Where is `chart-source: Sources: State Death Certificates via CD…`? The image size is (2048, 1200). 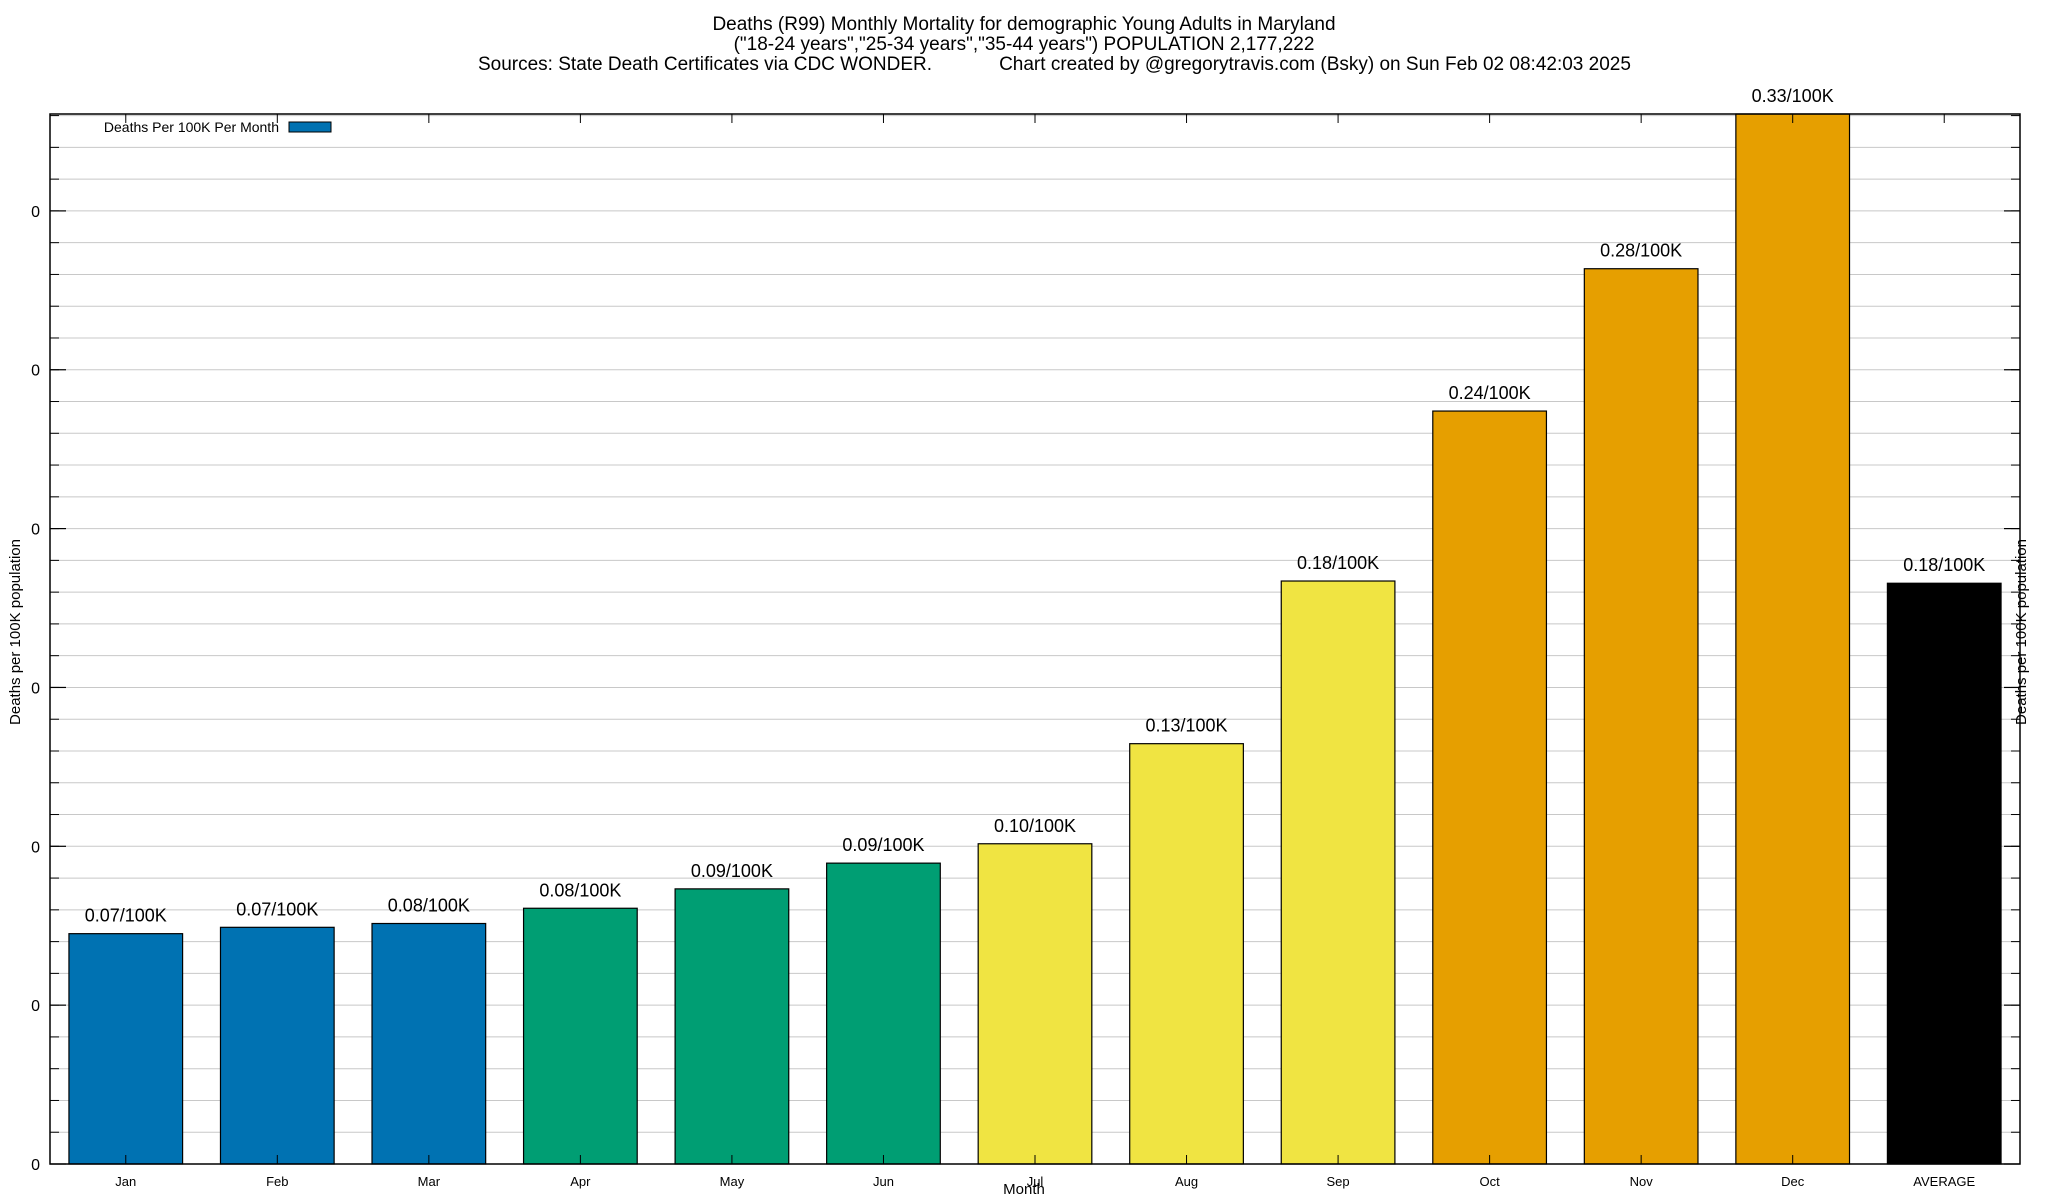
chart-source: Sources: State Death Certificates via CD… is located at coordinates (705, 64).